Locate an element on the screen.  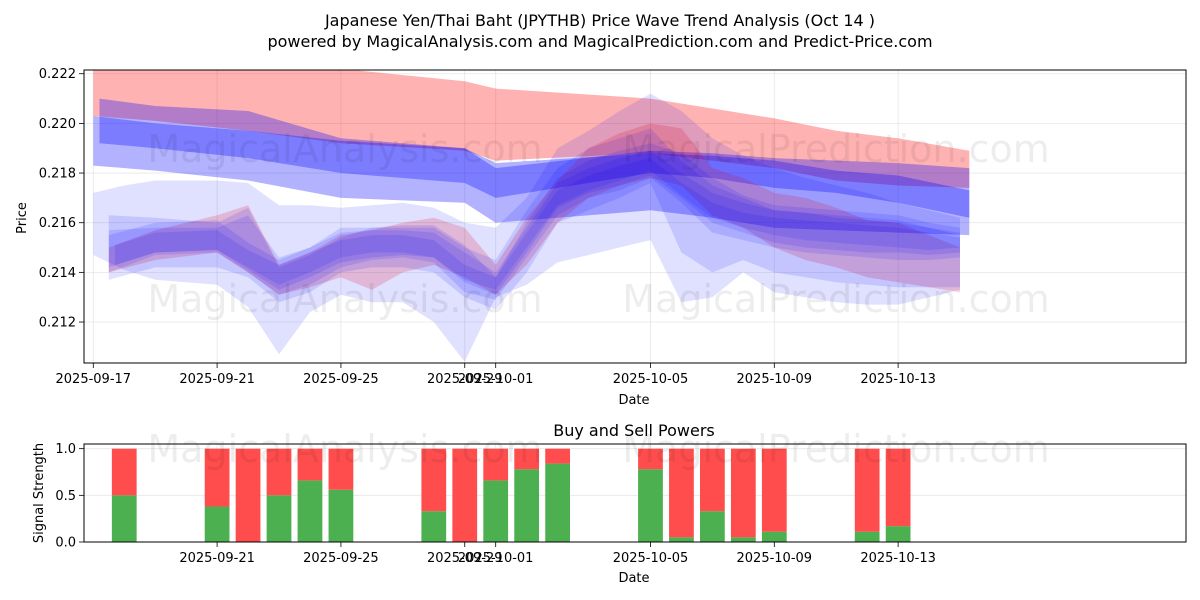
price-y-tick-label: 0.214 is located at coordinates (57, 273).